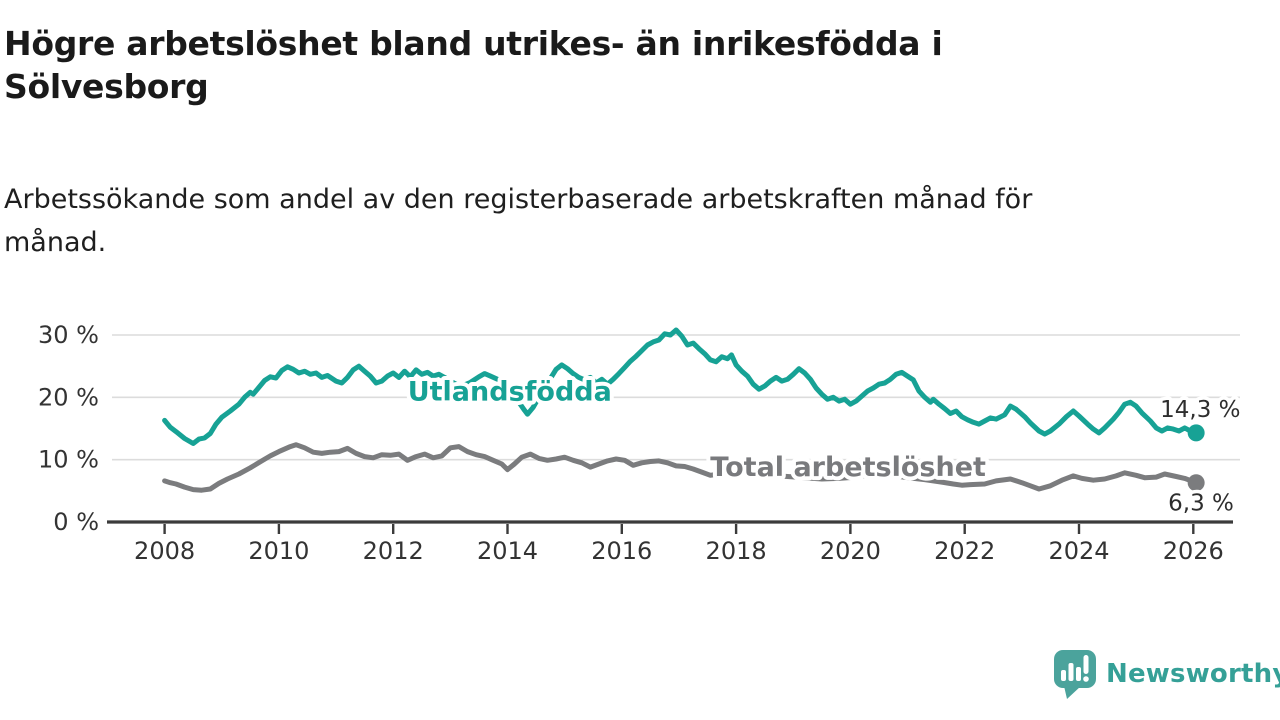  I want to click on newsworthy-brand-text: Newsworthy, so click(1193, 674).